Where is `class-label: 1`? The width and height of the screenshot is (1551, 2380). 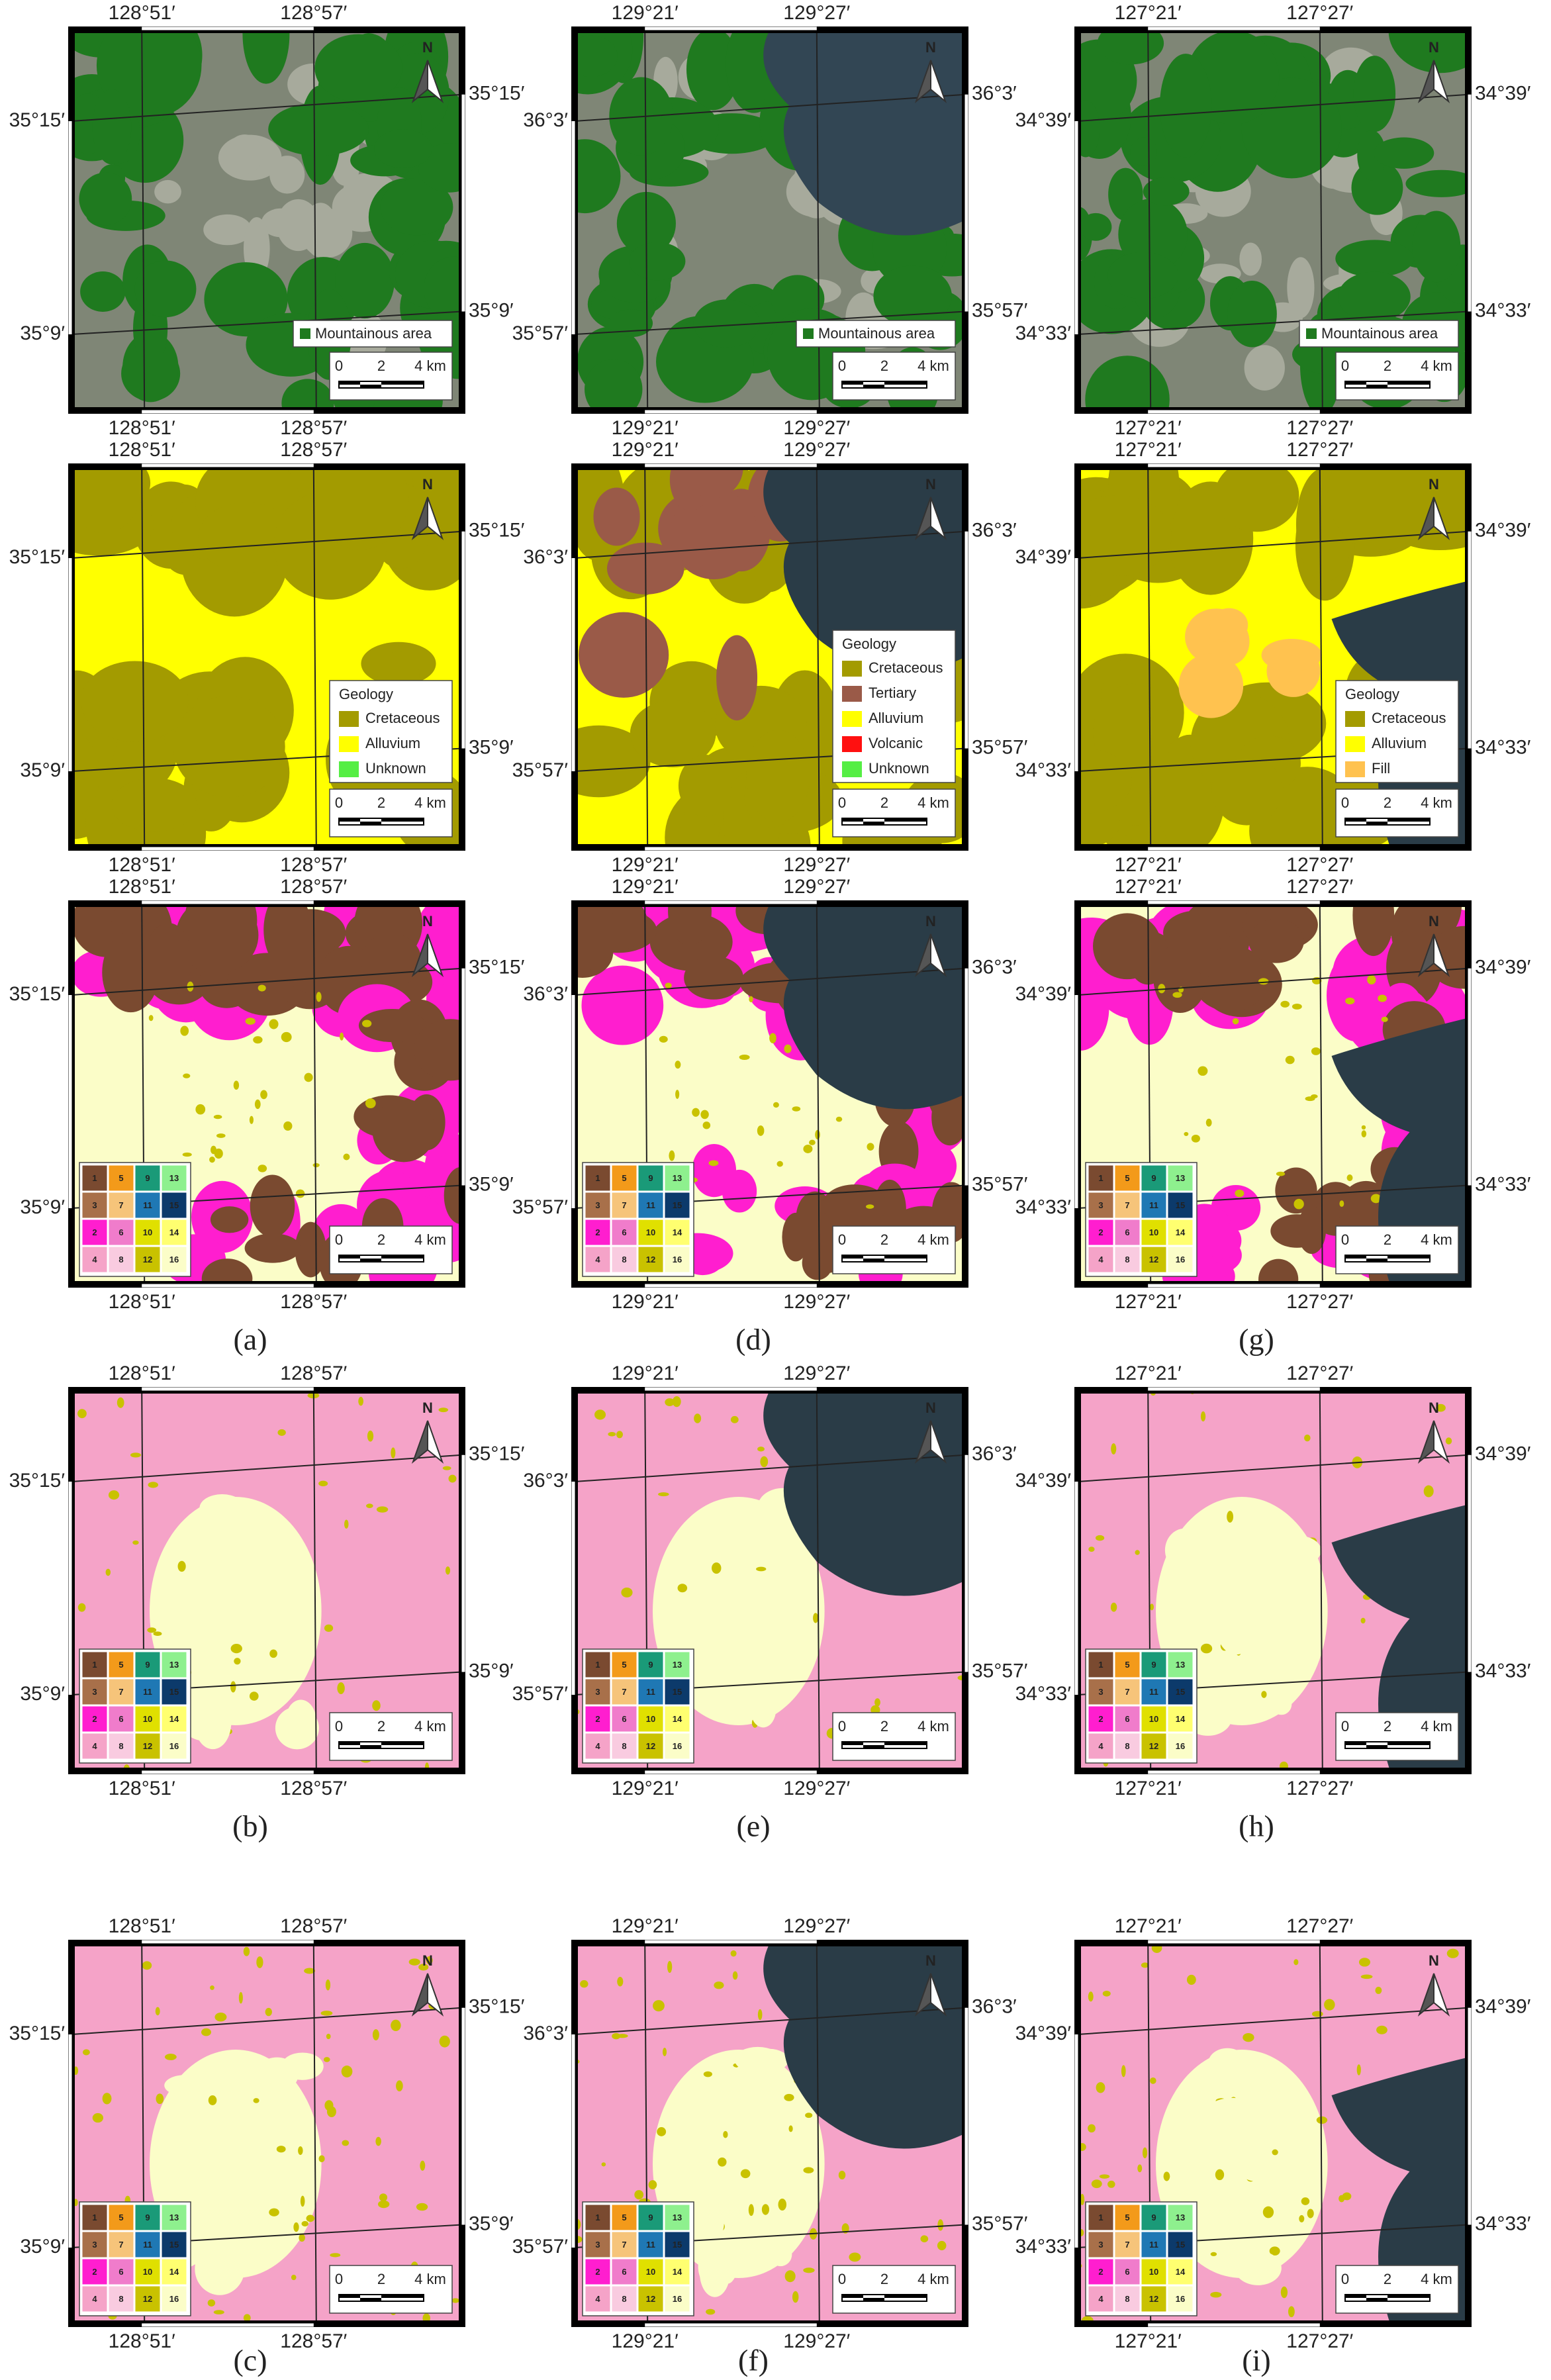 class-label: 1 is located at coordinates (94, 2217).